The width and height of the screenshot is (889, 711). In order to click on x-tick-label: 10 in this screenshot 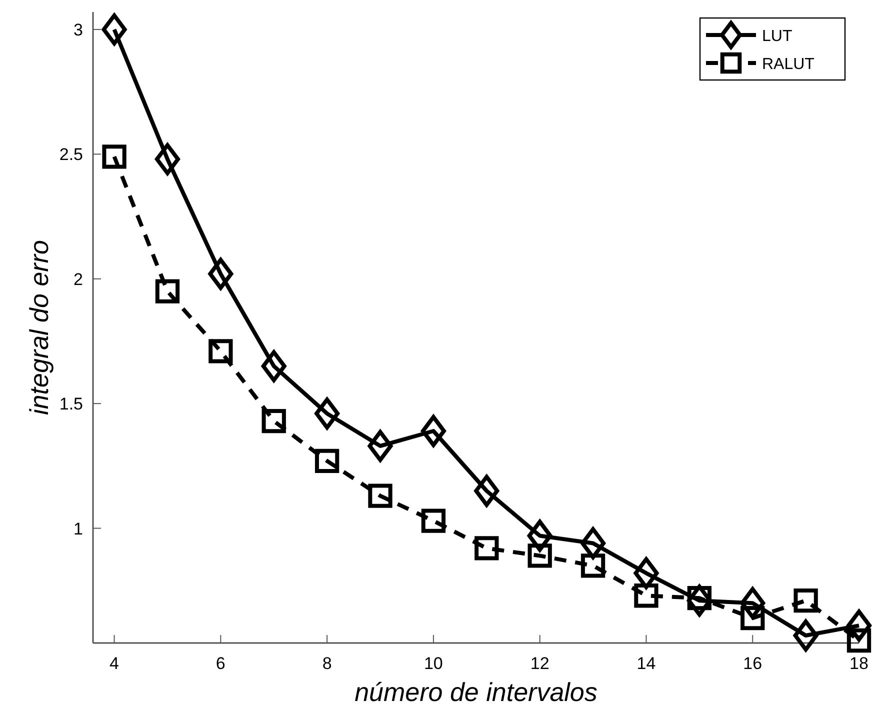, I will do `click(433, 663)`.